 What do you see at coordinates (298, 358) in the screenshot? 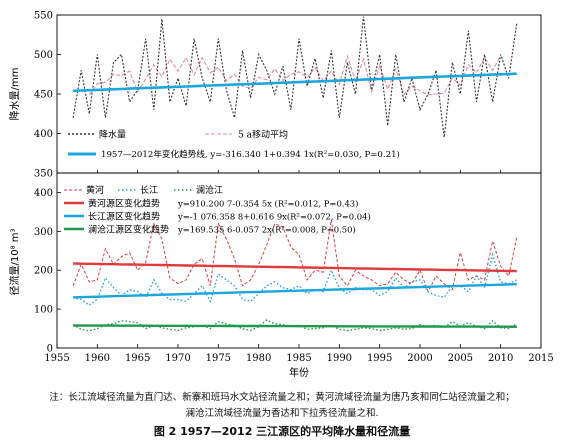
I see `runoff-xtick-label: 1985` at bounding box center [298, 358].